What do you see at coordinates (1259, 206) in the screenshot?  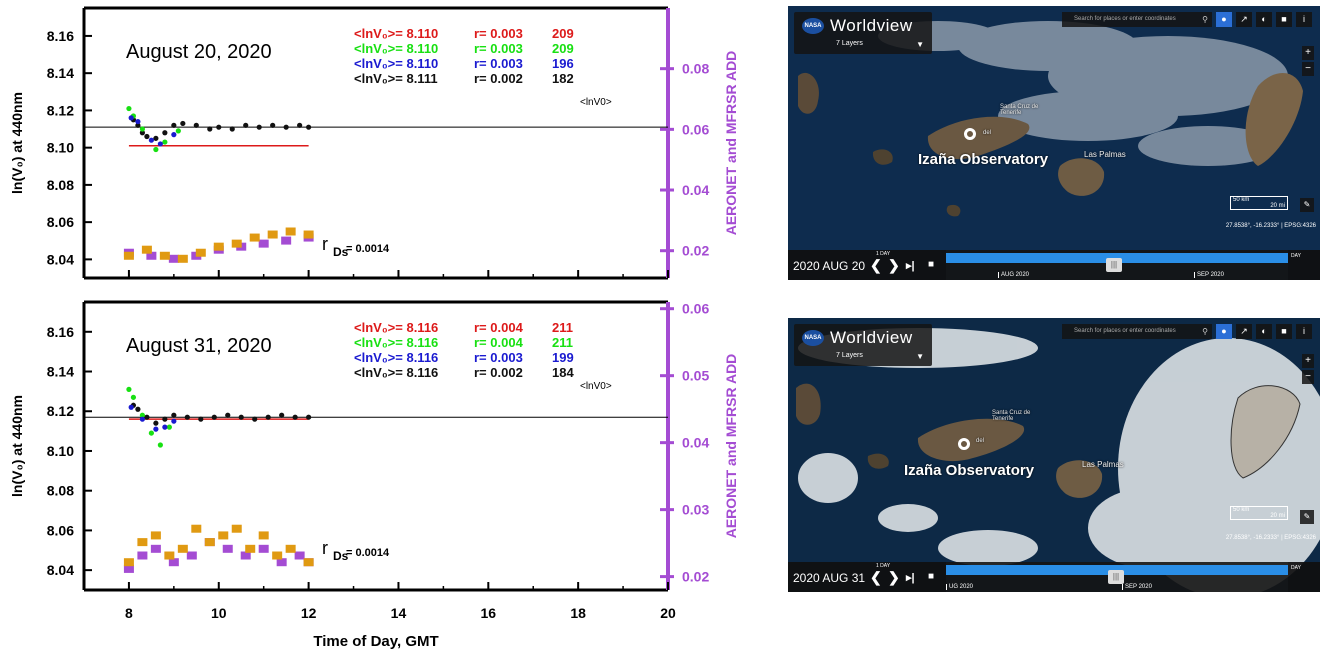 I see `scale-mi: 20 mi` at bounding box center [1259, 206].